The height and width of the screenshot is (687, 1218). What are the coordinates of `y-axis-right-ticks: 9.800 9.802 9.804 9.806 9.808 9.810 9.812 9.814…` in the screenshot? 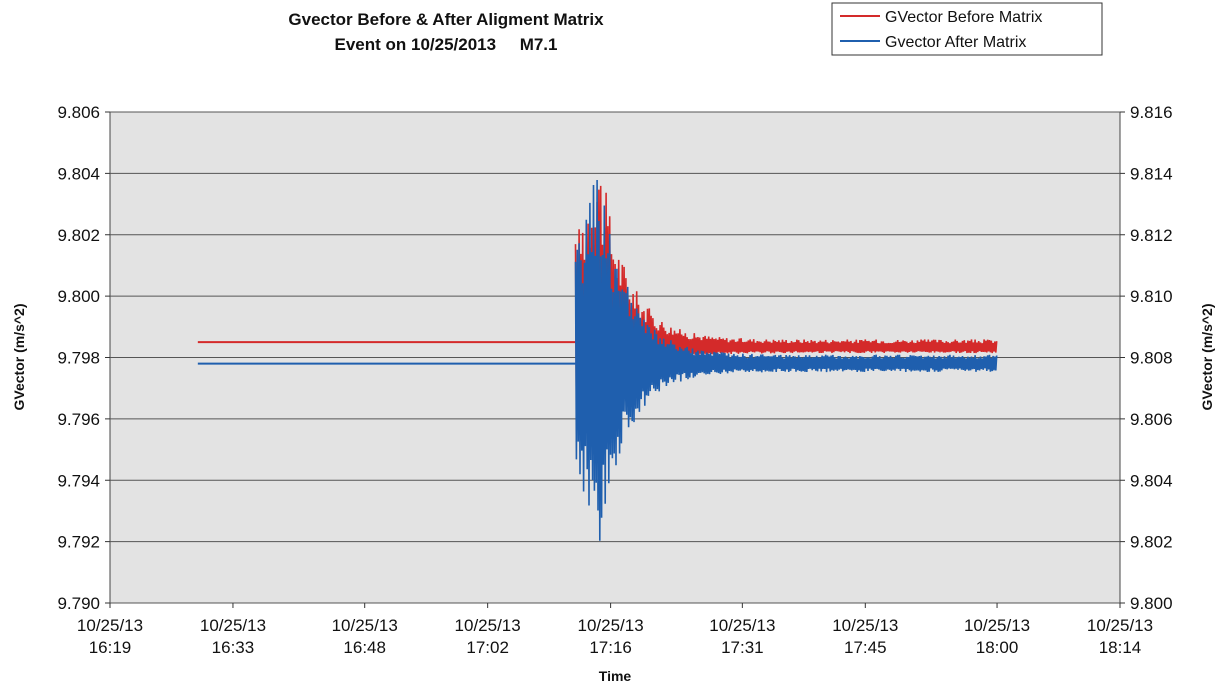 It's located at (1146, 358).